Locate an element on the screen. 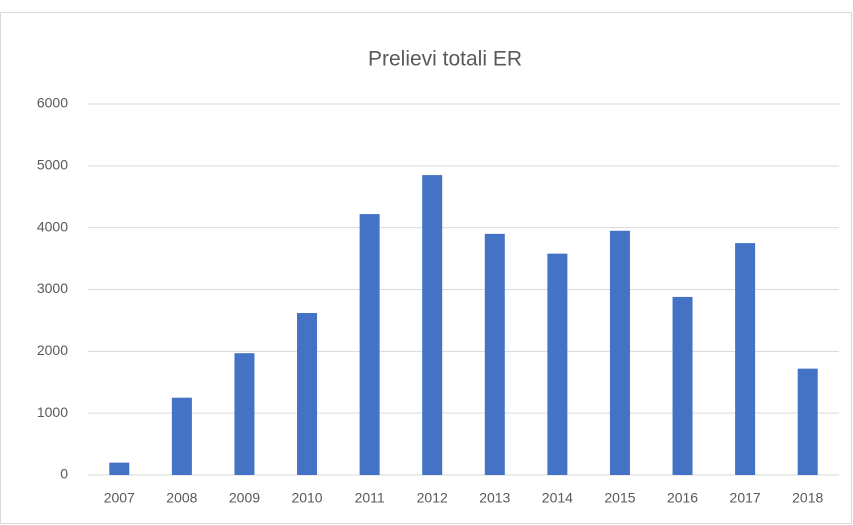 This screenshot has width=853, height=525. y-tick-label: 6000 is located at coordinates (52, 103).